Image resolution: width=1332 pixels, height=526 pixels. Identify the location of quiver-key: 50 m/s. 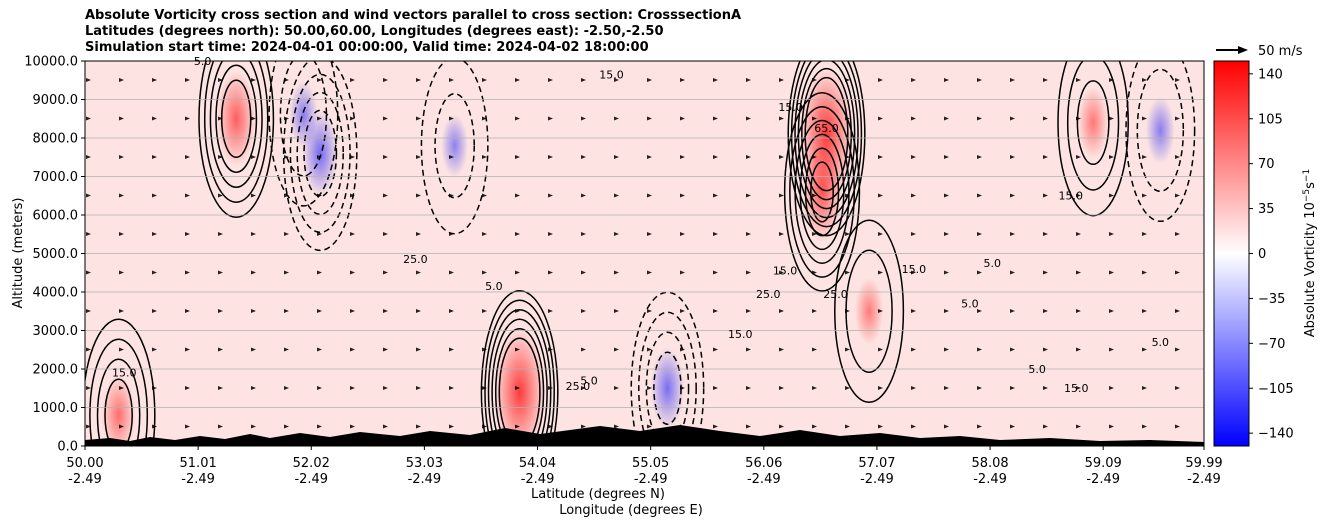
(1259, 51).